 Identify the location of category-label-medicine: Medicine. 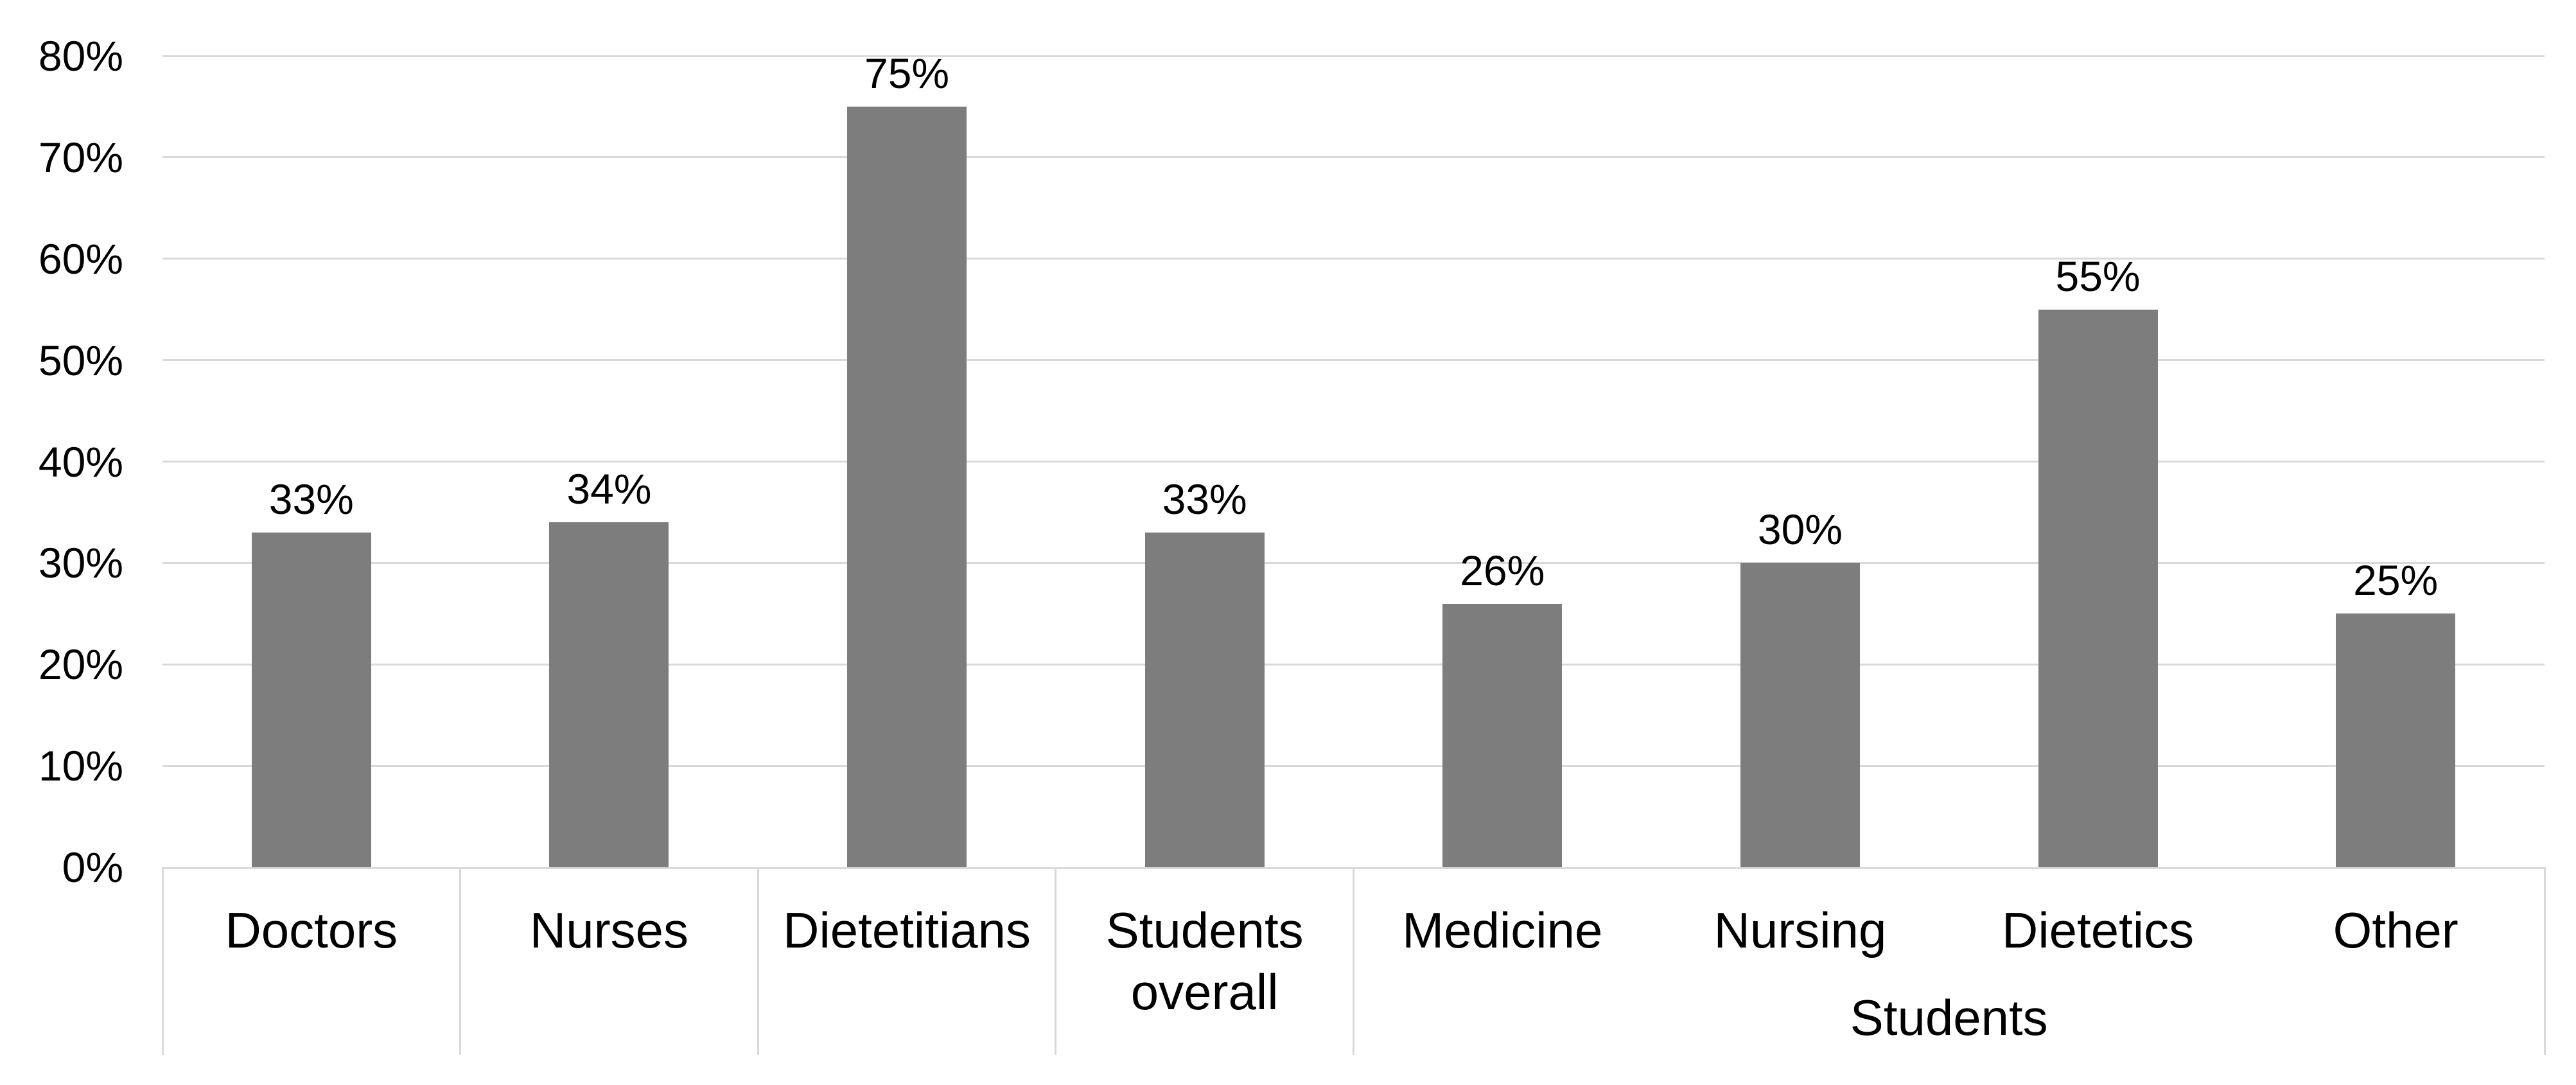
(1502, 930).